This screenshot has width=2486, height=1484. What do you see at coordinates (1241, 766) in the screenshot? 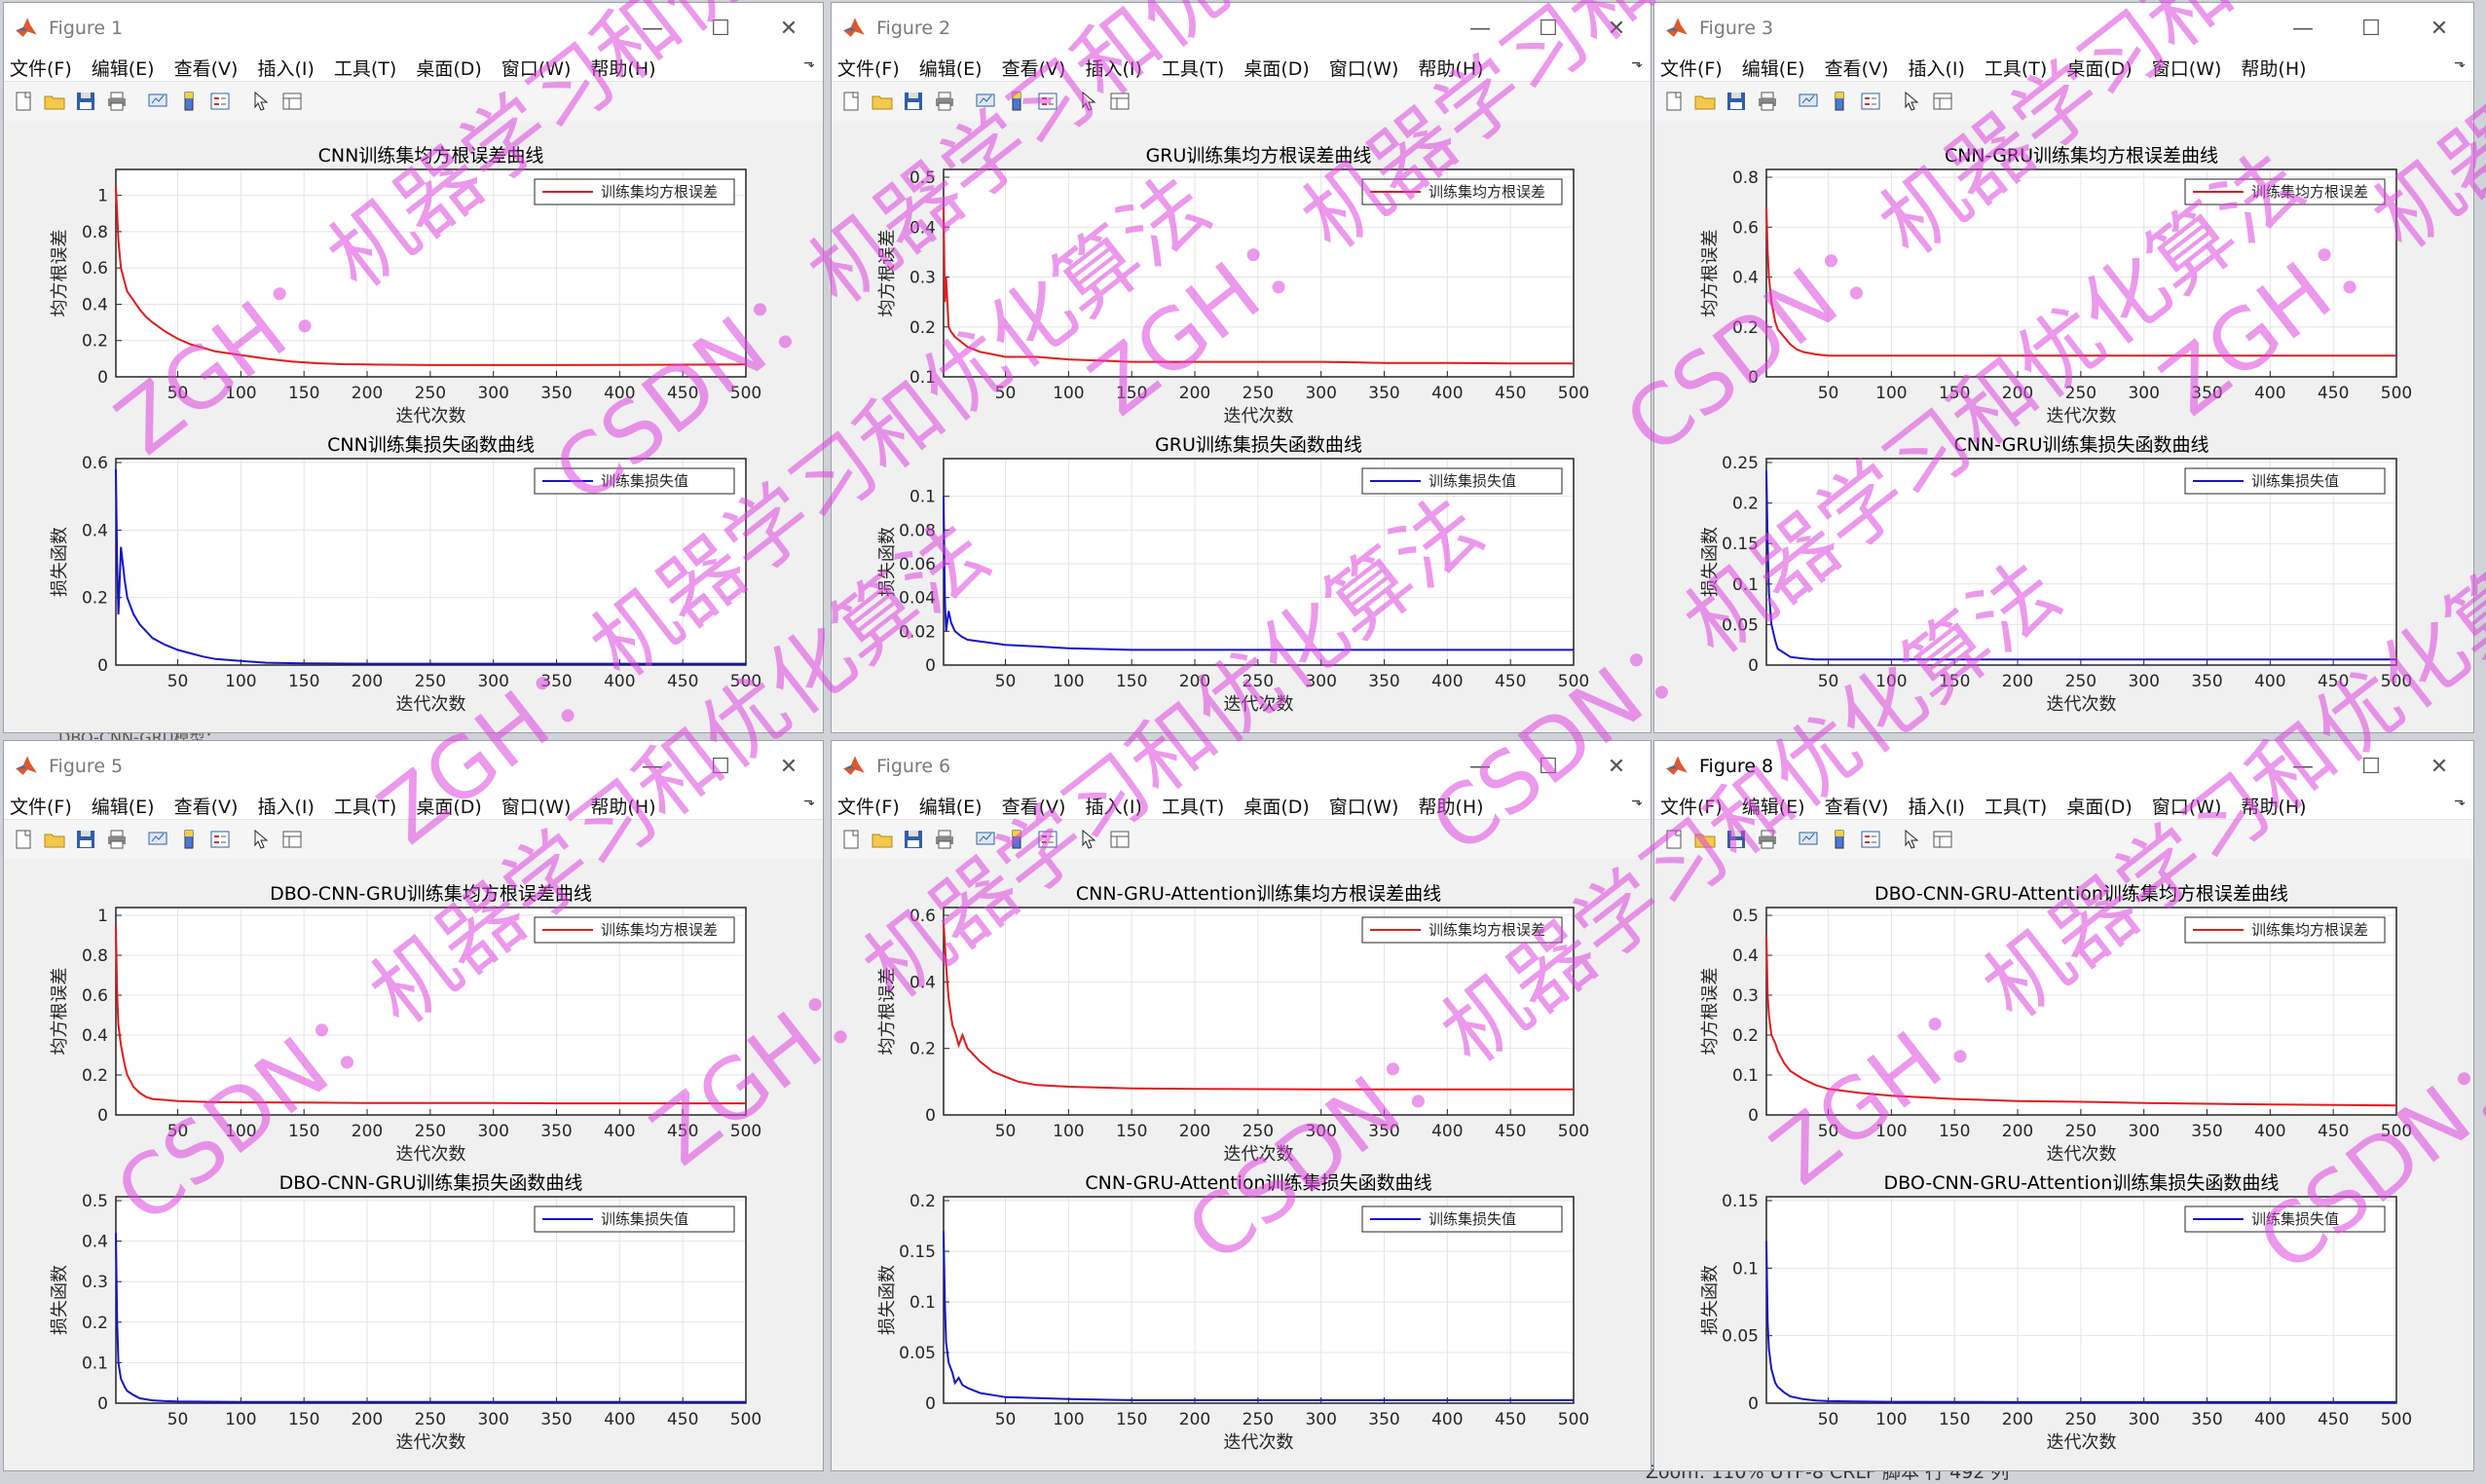
I see `window-titlebar: Figure 6 — ☐ ✕` at bounding box center [1241, 766].